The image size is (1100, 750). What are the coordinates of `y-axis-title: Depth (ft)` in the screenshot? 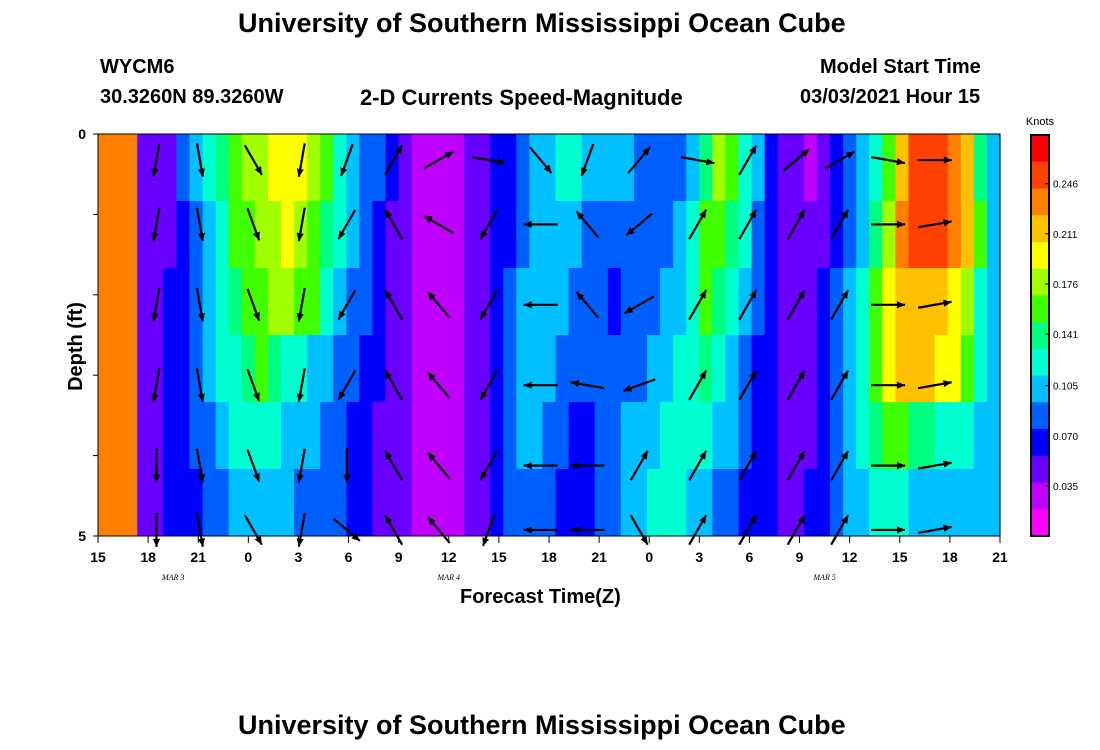 It's located at (75, 346).